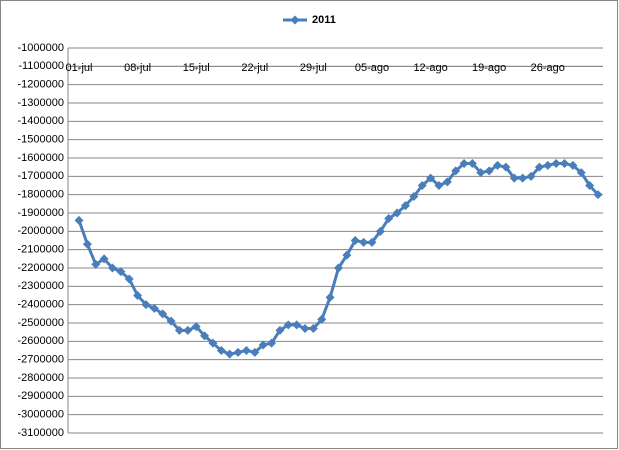  What do you see at coordinates (41, 250) in the screenshot?
I see `y-tick-label: -2100000` at bounding box center [41, 250].